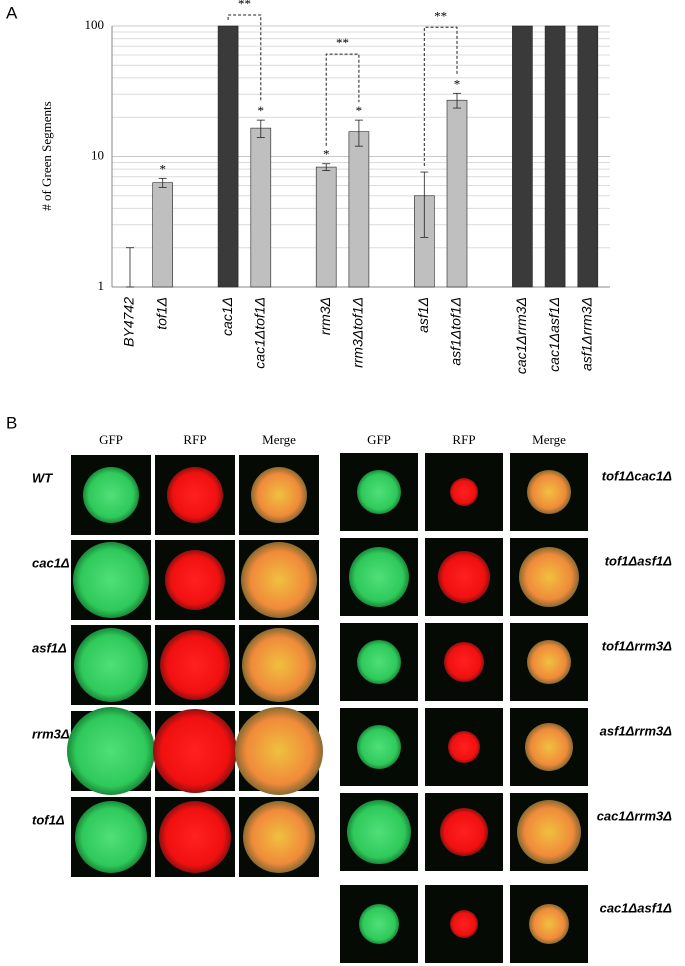 This screenshot has width=685, height=966. I want to click on x-tick-label: asf1Δtof1Δ, so click(456, 331).